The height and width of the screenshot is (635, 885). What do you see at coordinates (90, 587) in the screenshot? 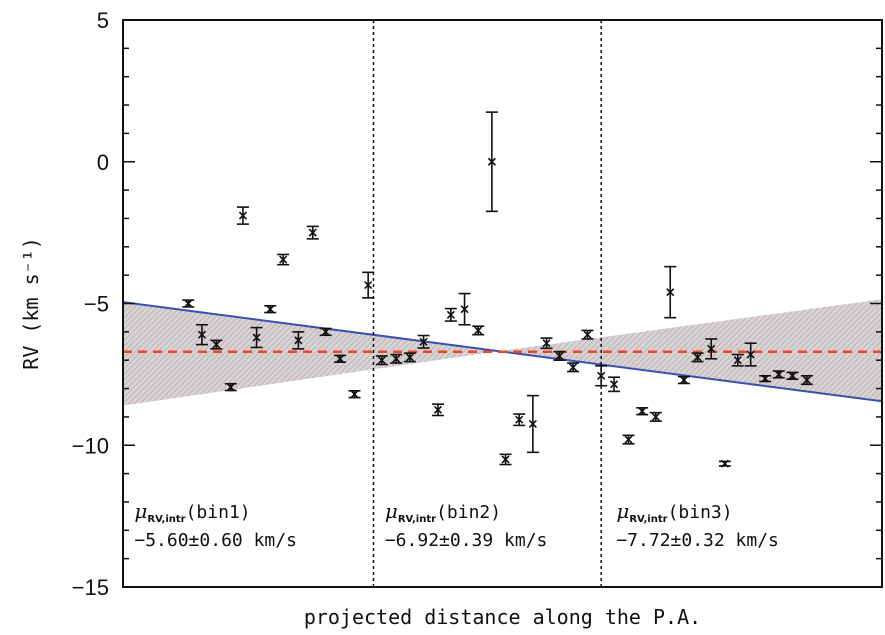
I see `y-tick-label: −15` at bounding box center [90, 587].